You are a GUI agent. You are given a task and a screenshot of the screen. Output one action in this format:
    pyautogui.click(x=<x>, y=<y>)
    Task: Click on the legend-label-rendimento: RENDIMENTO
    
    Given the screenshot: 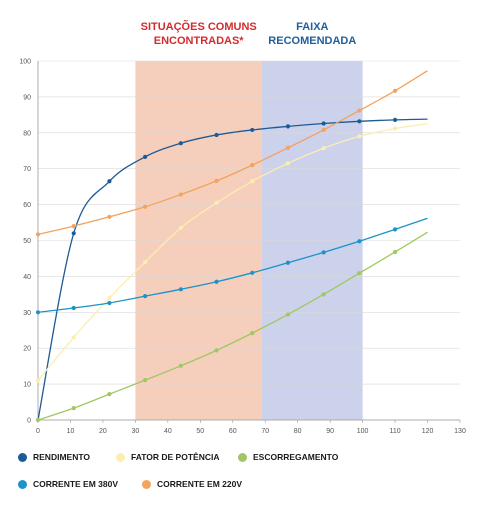 What is the action you would take?
    pyautogui.click(x=61, y=457)
    